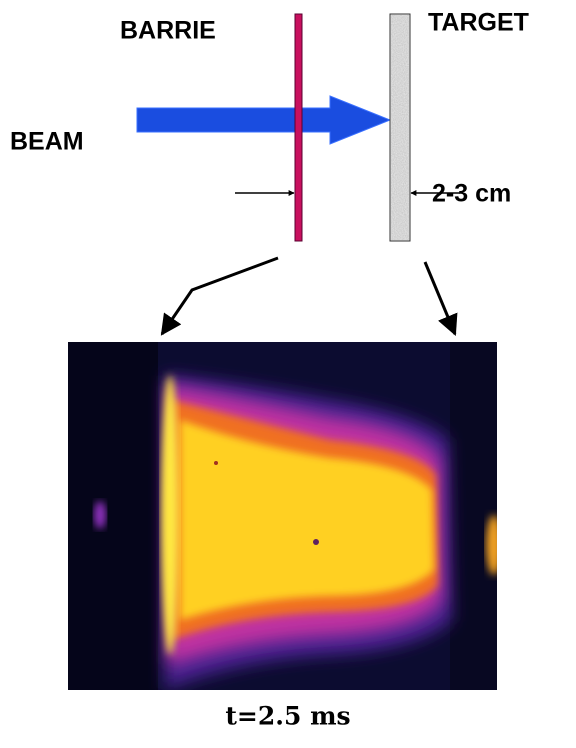 This screenshot has width=576, height=748. I want to click on target-label: TARGET, so click(478, 23).